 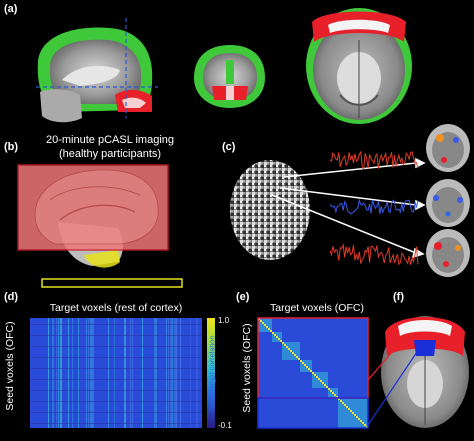 What do you see at coordinates (317, 308) in the screenshot?
I see `panel-e-title: Target voxels (OFC)` at bounding box center [317, 308].